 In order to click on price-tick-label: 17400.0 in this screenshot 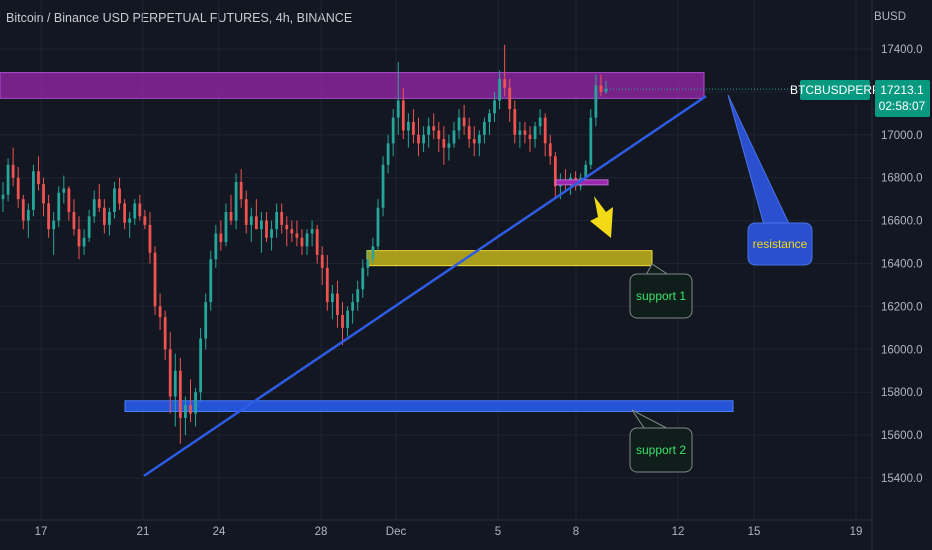, I will do `click(902, 50)`.